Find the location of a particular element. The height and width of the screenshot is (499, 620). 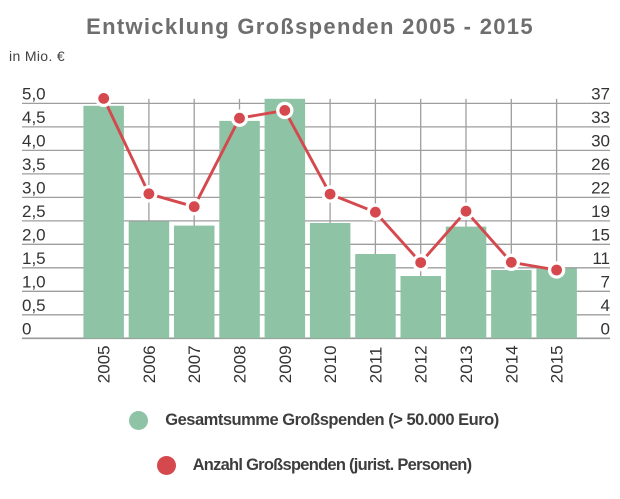

svg-text: 2013 is located at coordinates (466, 364).